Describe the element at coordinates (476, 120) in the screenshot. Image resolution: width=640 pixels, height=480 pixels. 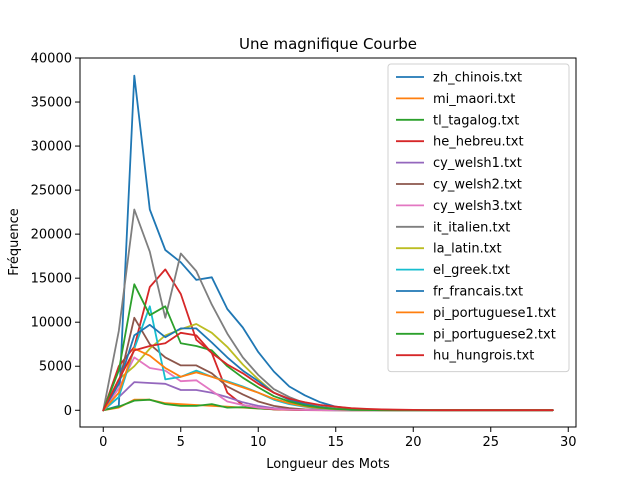
I see `legend-label: tl_tagalog.txt` at that location.